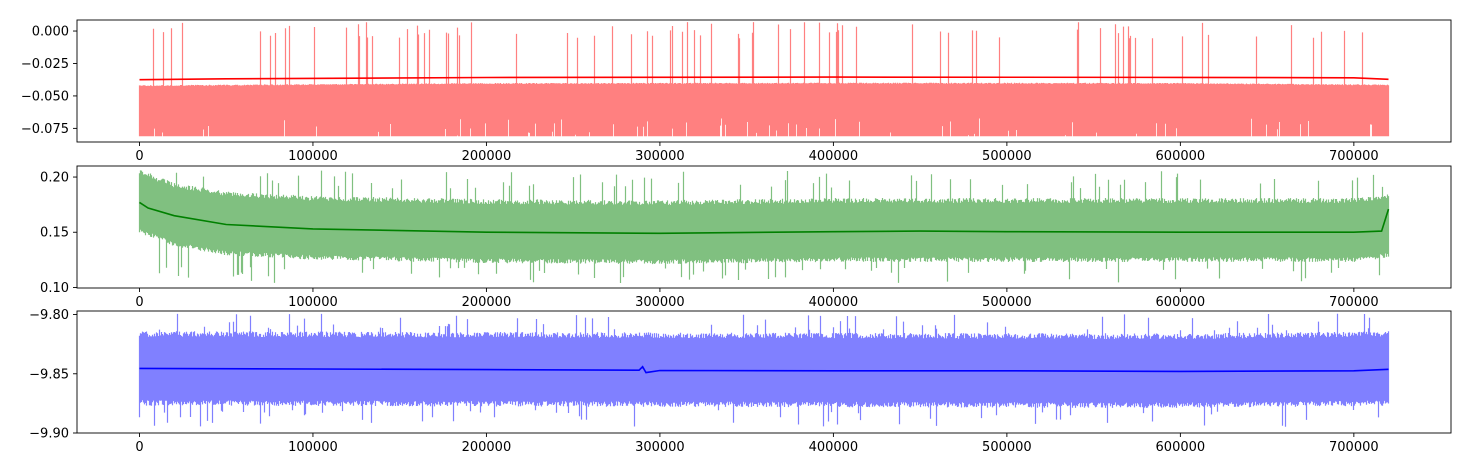  What do you see at coordinates (45, 129) in the screenshot?
I see `y-tick-label: −0.075` at bounding box center [45, 129].